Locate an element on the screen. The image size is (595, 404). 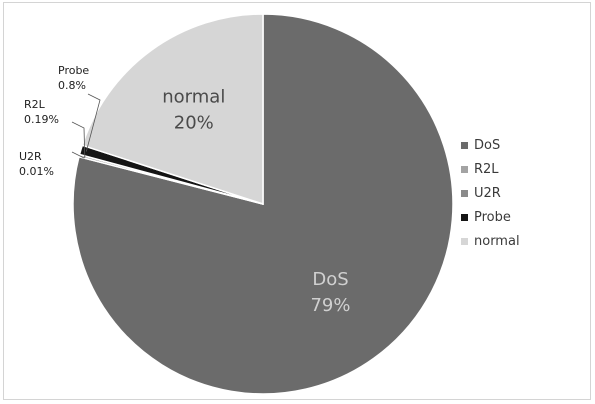
legend-swatch-r2l is located at coordinates (464, 169).